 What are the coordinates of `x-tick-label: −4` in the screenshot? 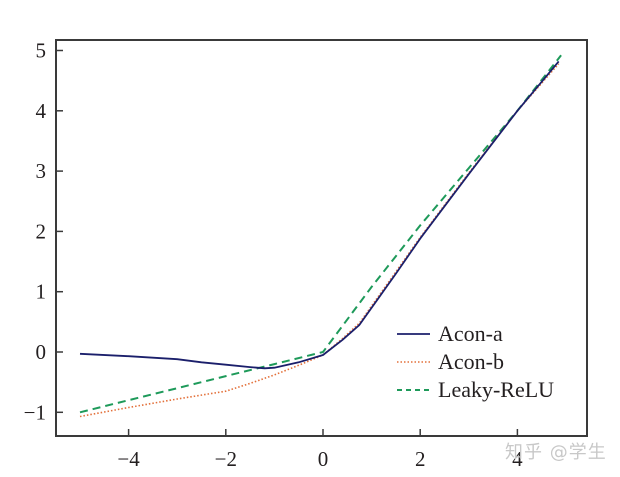 It's located at (128, 459).